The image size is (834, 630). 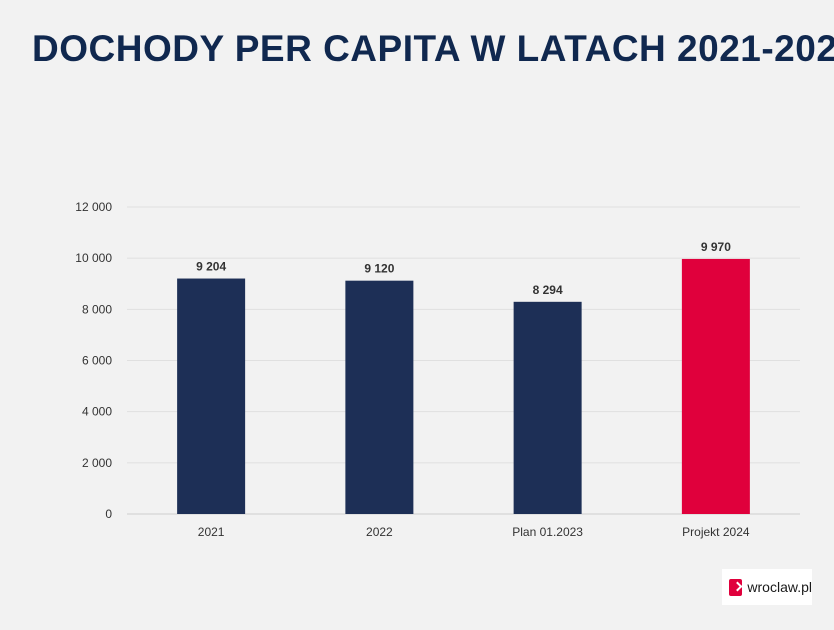 What do you see at coordinates (108, 514) in the screenshot?
I see `y-tick-label: 0` at bounding box center [108, 514].